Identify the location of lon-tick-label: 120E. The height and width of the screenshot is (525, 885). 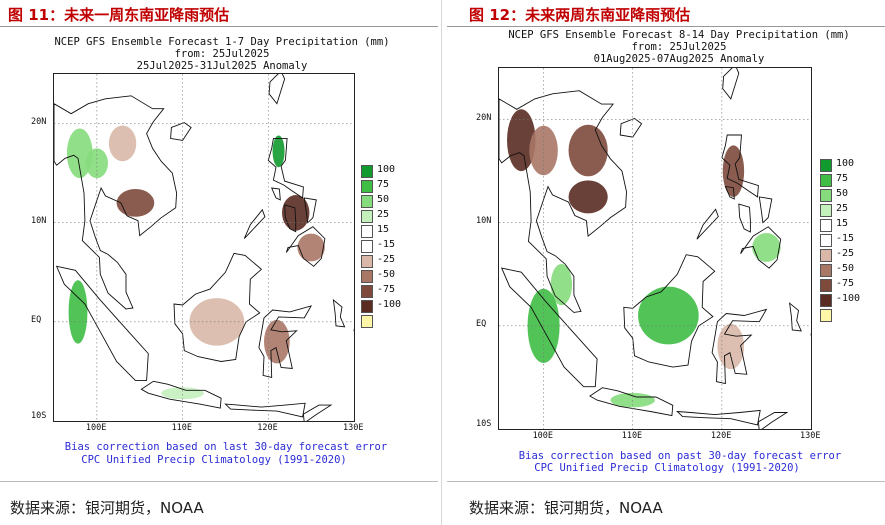
(267, 428).